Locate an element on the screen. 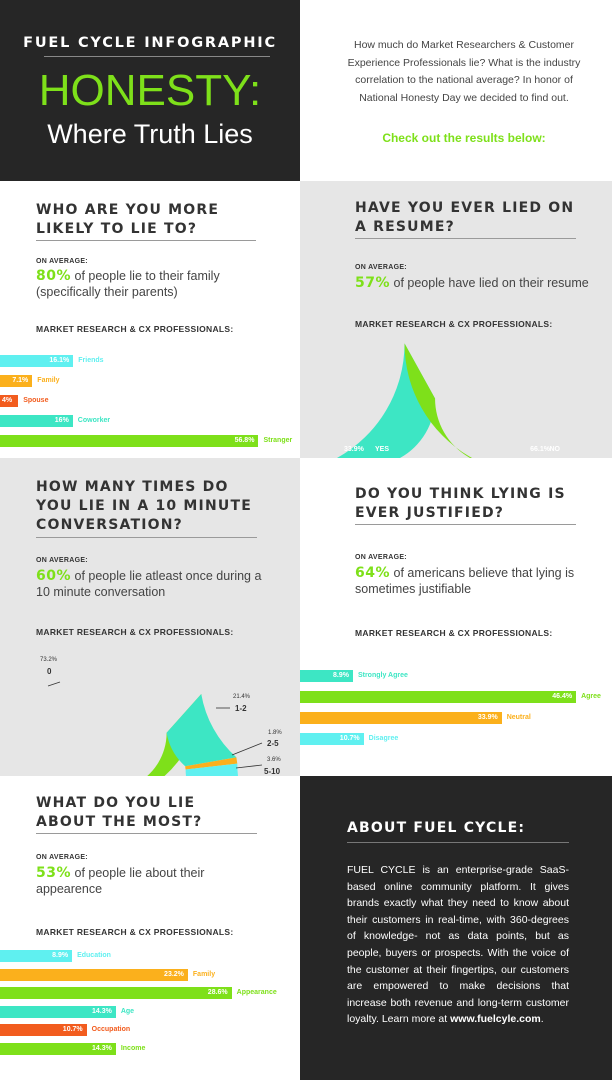 The width and height of the screenshot is (612, 1080). slice-no-label: 66.1% is located at coordinates (540, 449).